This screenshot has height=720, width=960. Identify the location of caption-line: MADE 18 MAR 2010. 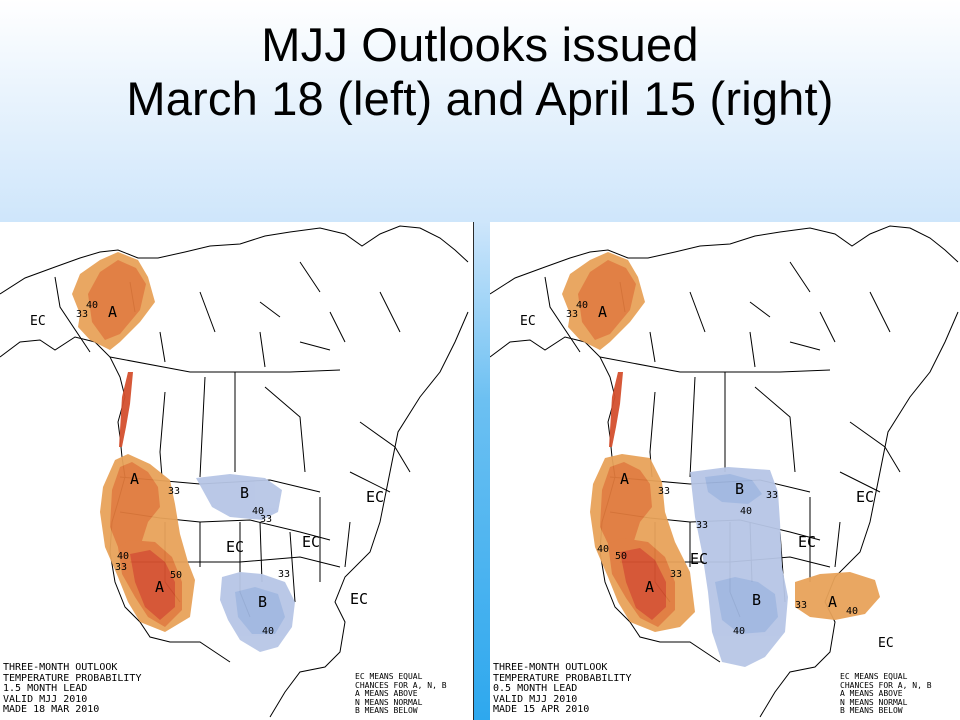
(51, 710).